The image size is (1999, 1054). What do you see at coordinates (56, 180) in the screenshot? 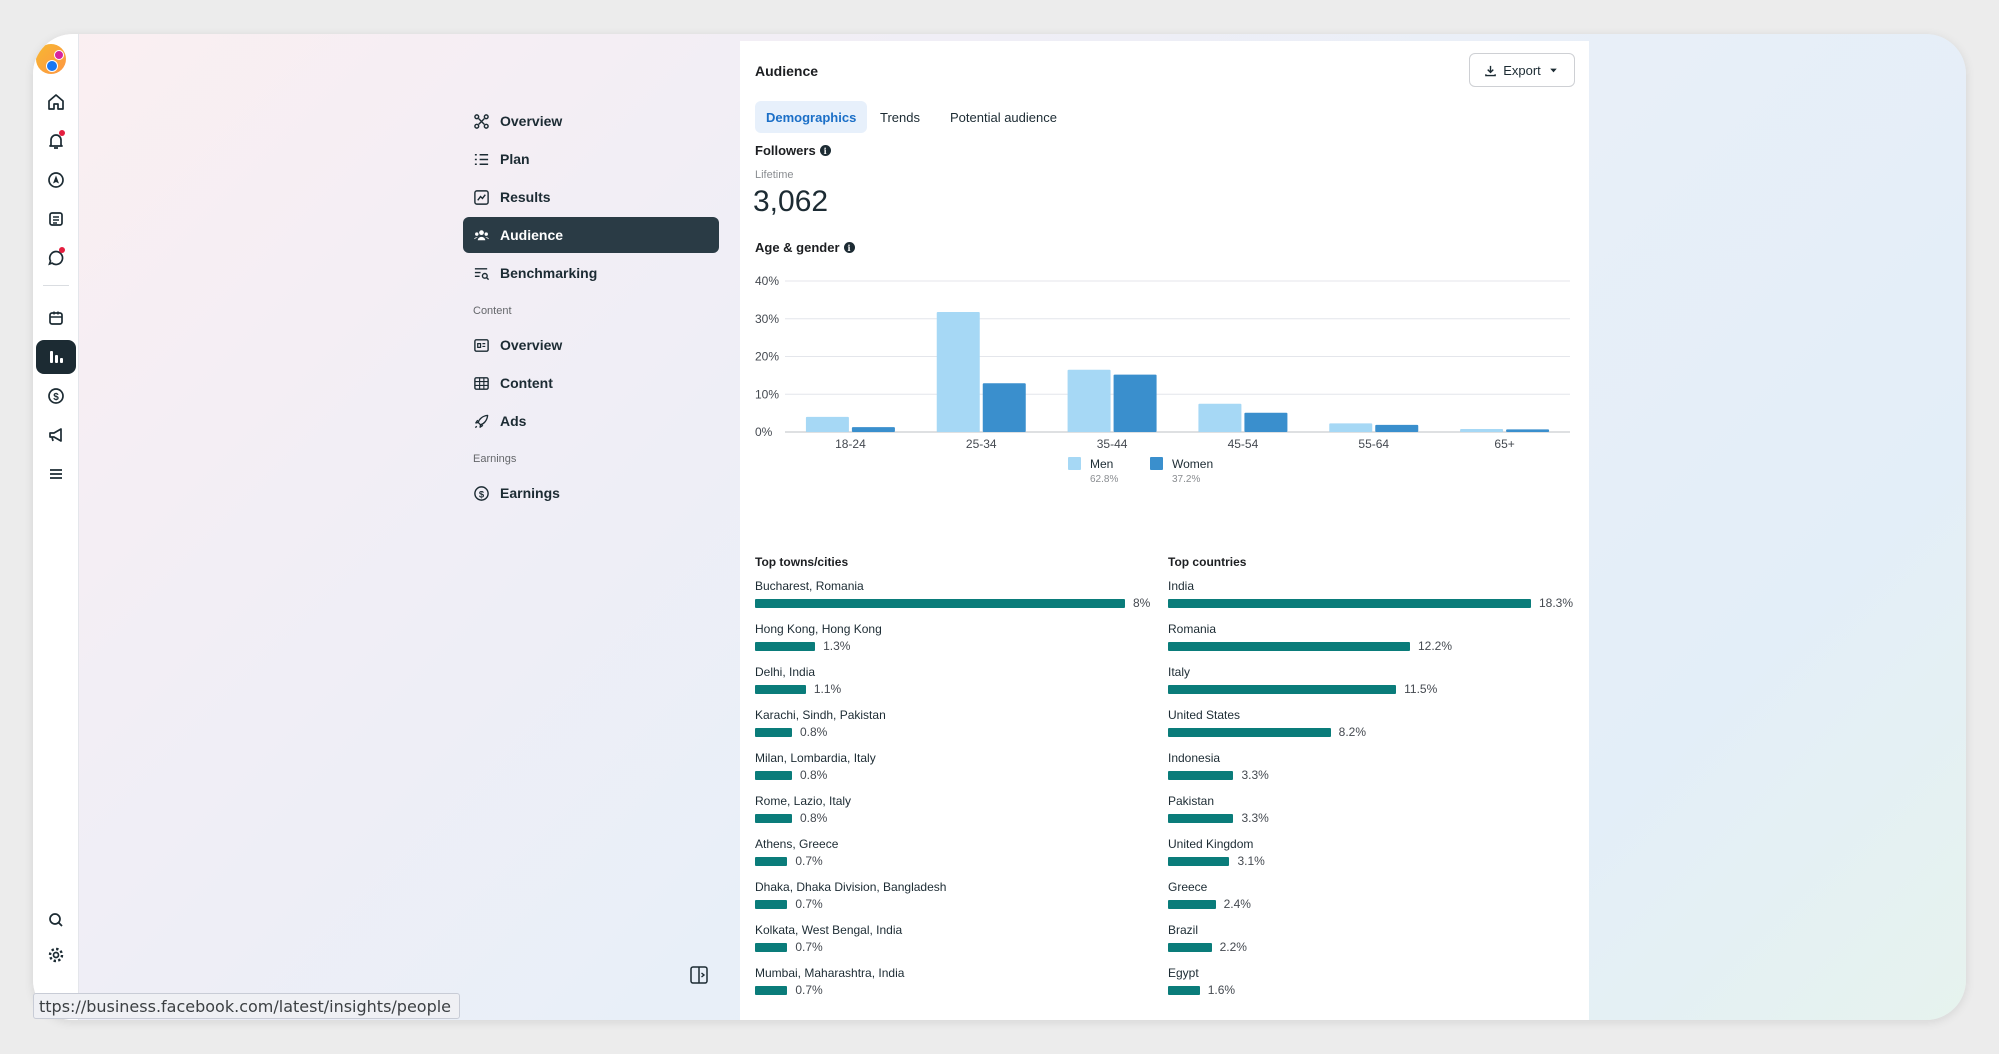
I see `compass-icon` at bounding box center [56, 180].